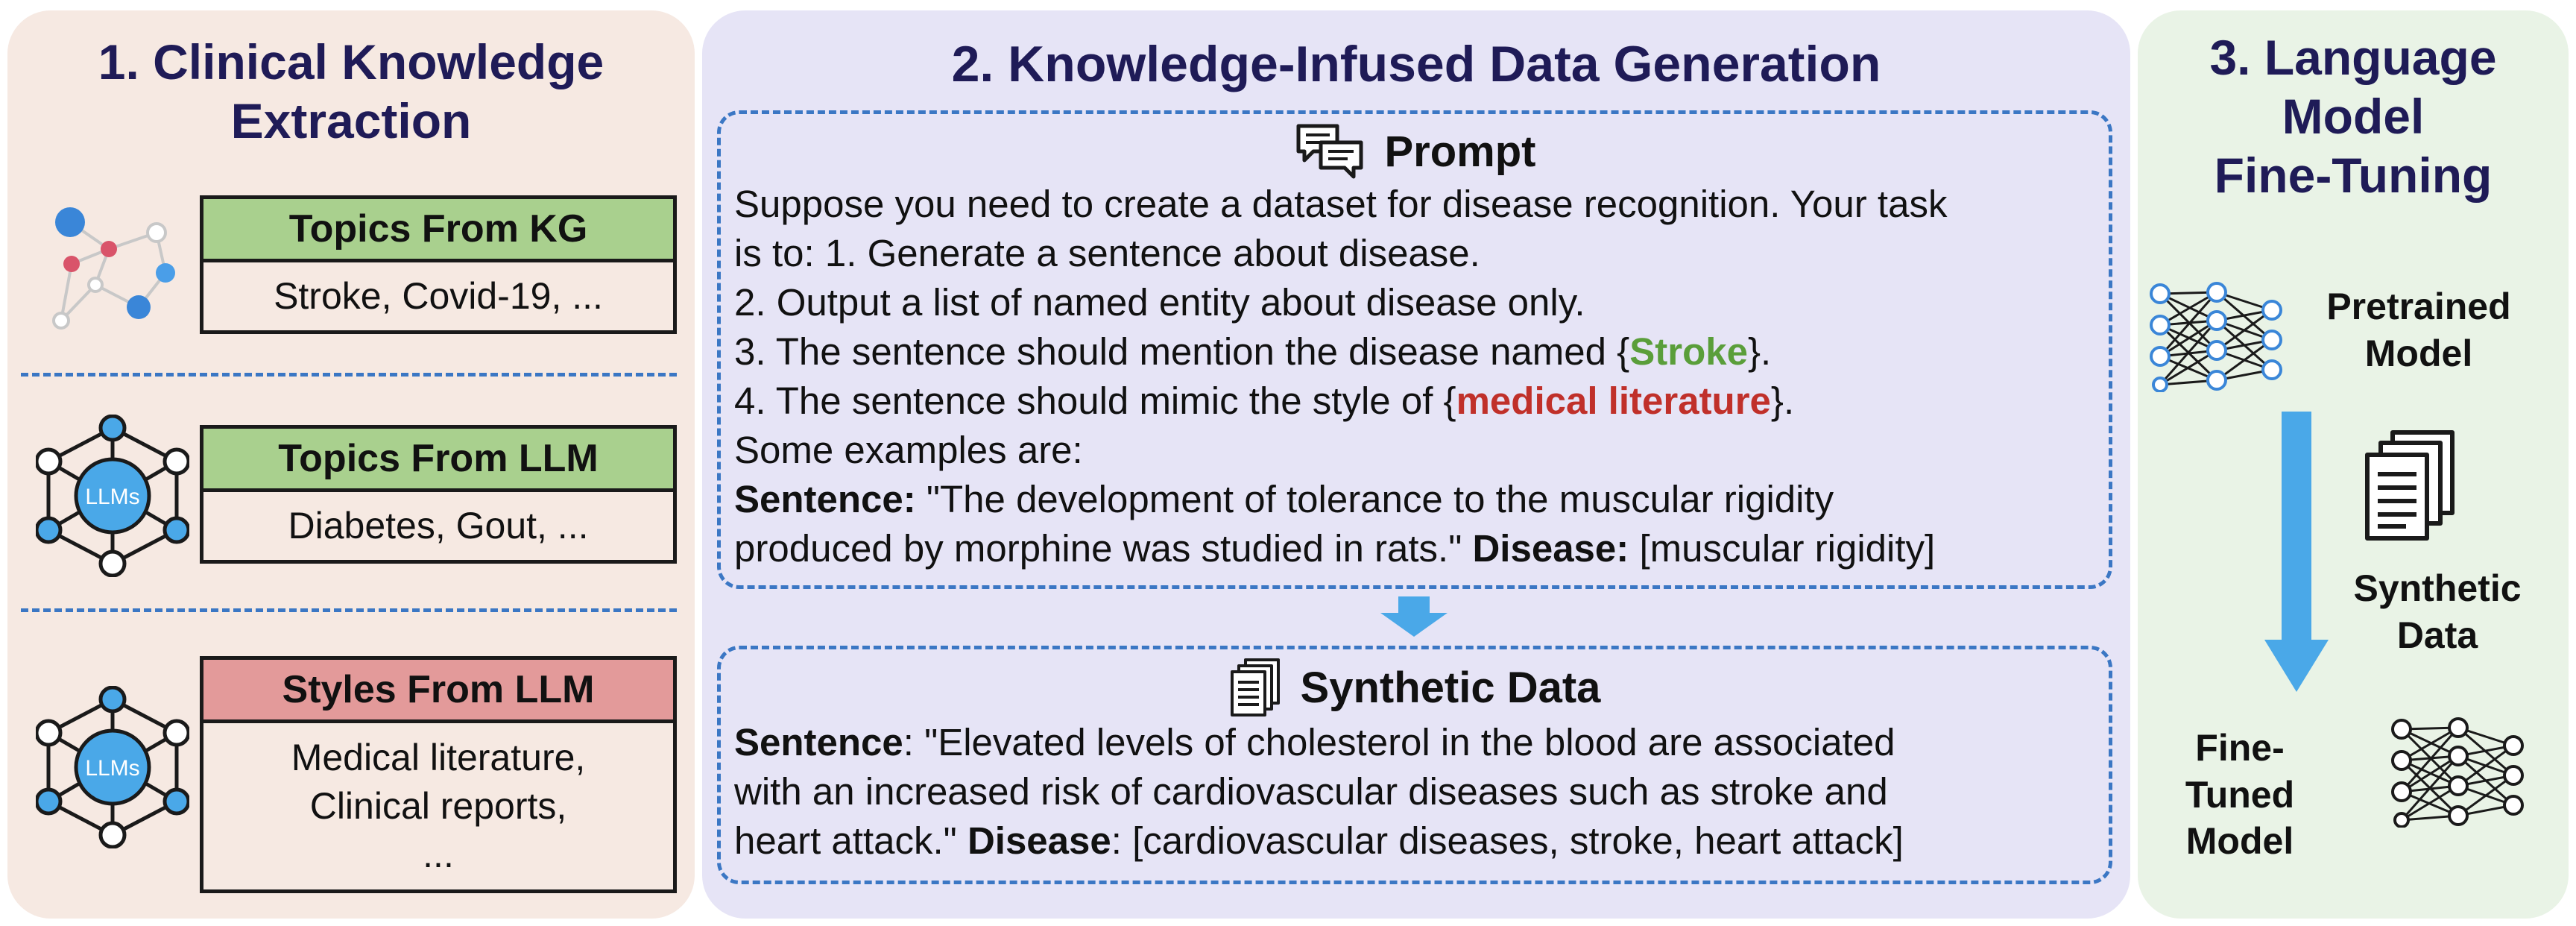 Image resolution: width=2576 pixels, height=926 pixels. Describe the element at coordinates (1416, 64) in the screenshot. I see `panel2-title: 2. Knowledge-Infused Data Generation` at that location.